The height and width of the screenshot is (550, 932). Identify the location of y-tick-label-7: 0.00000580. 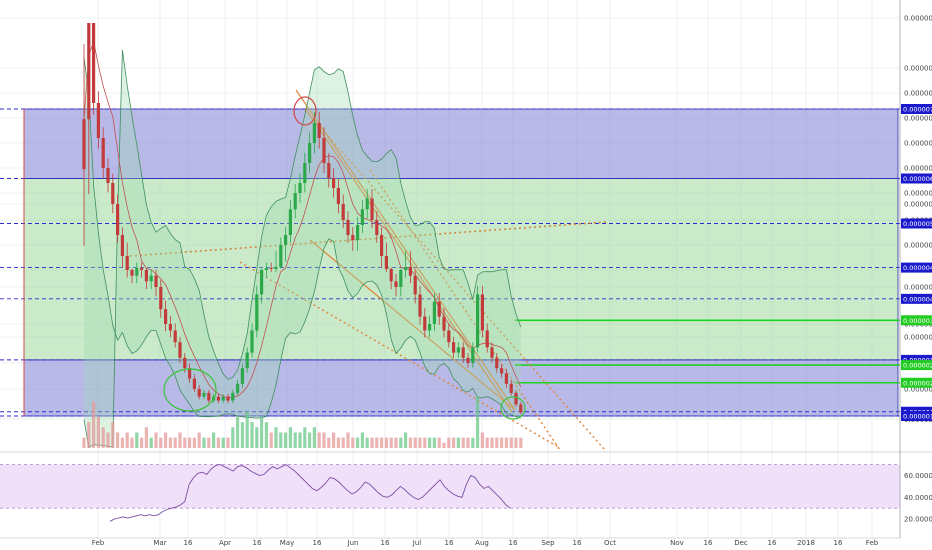
(918, 205).